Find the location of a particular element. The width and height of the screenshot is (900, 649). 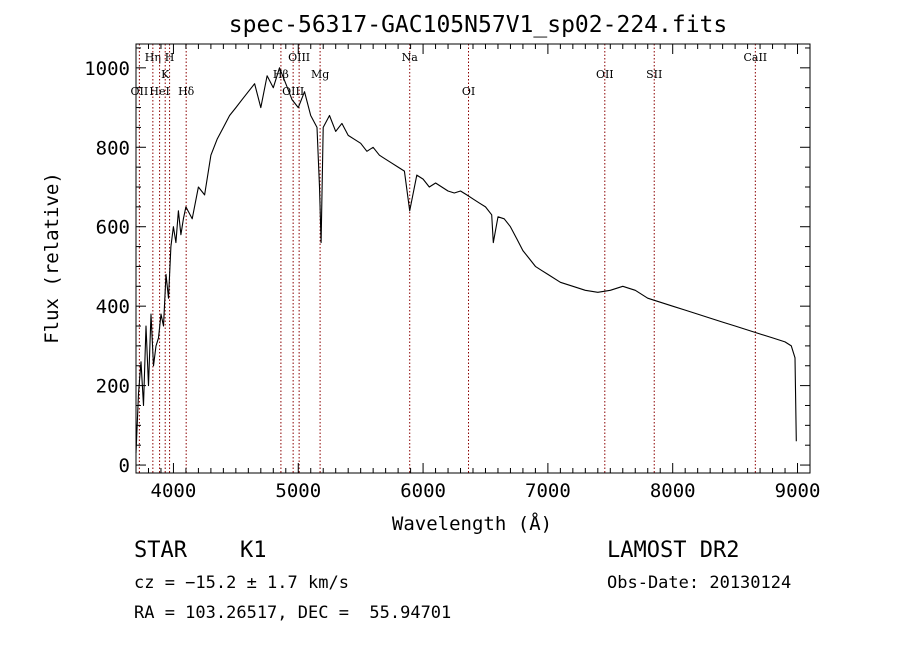

line-label-5: Hδ is located at coordinates (186, 91).